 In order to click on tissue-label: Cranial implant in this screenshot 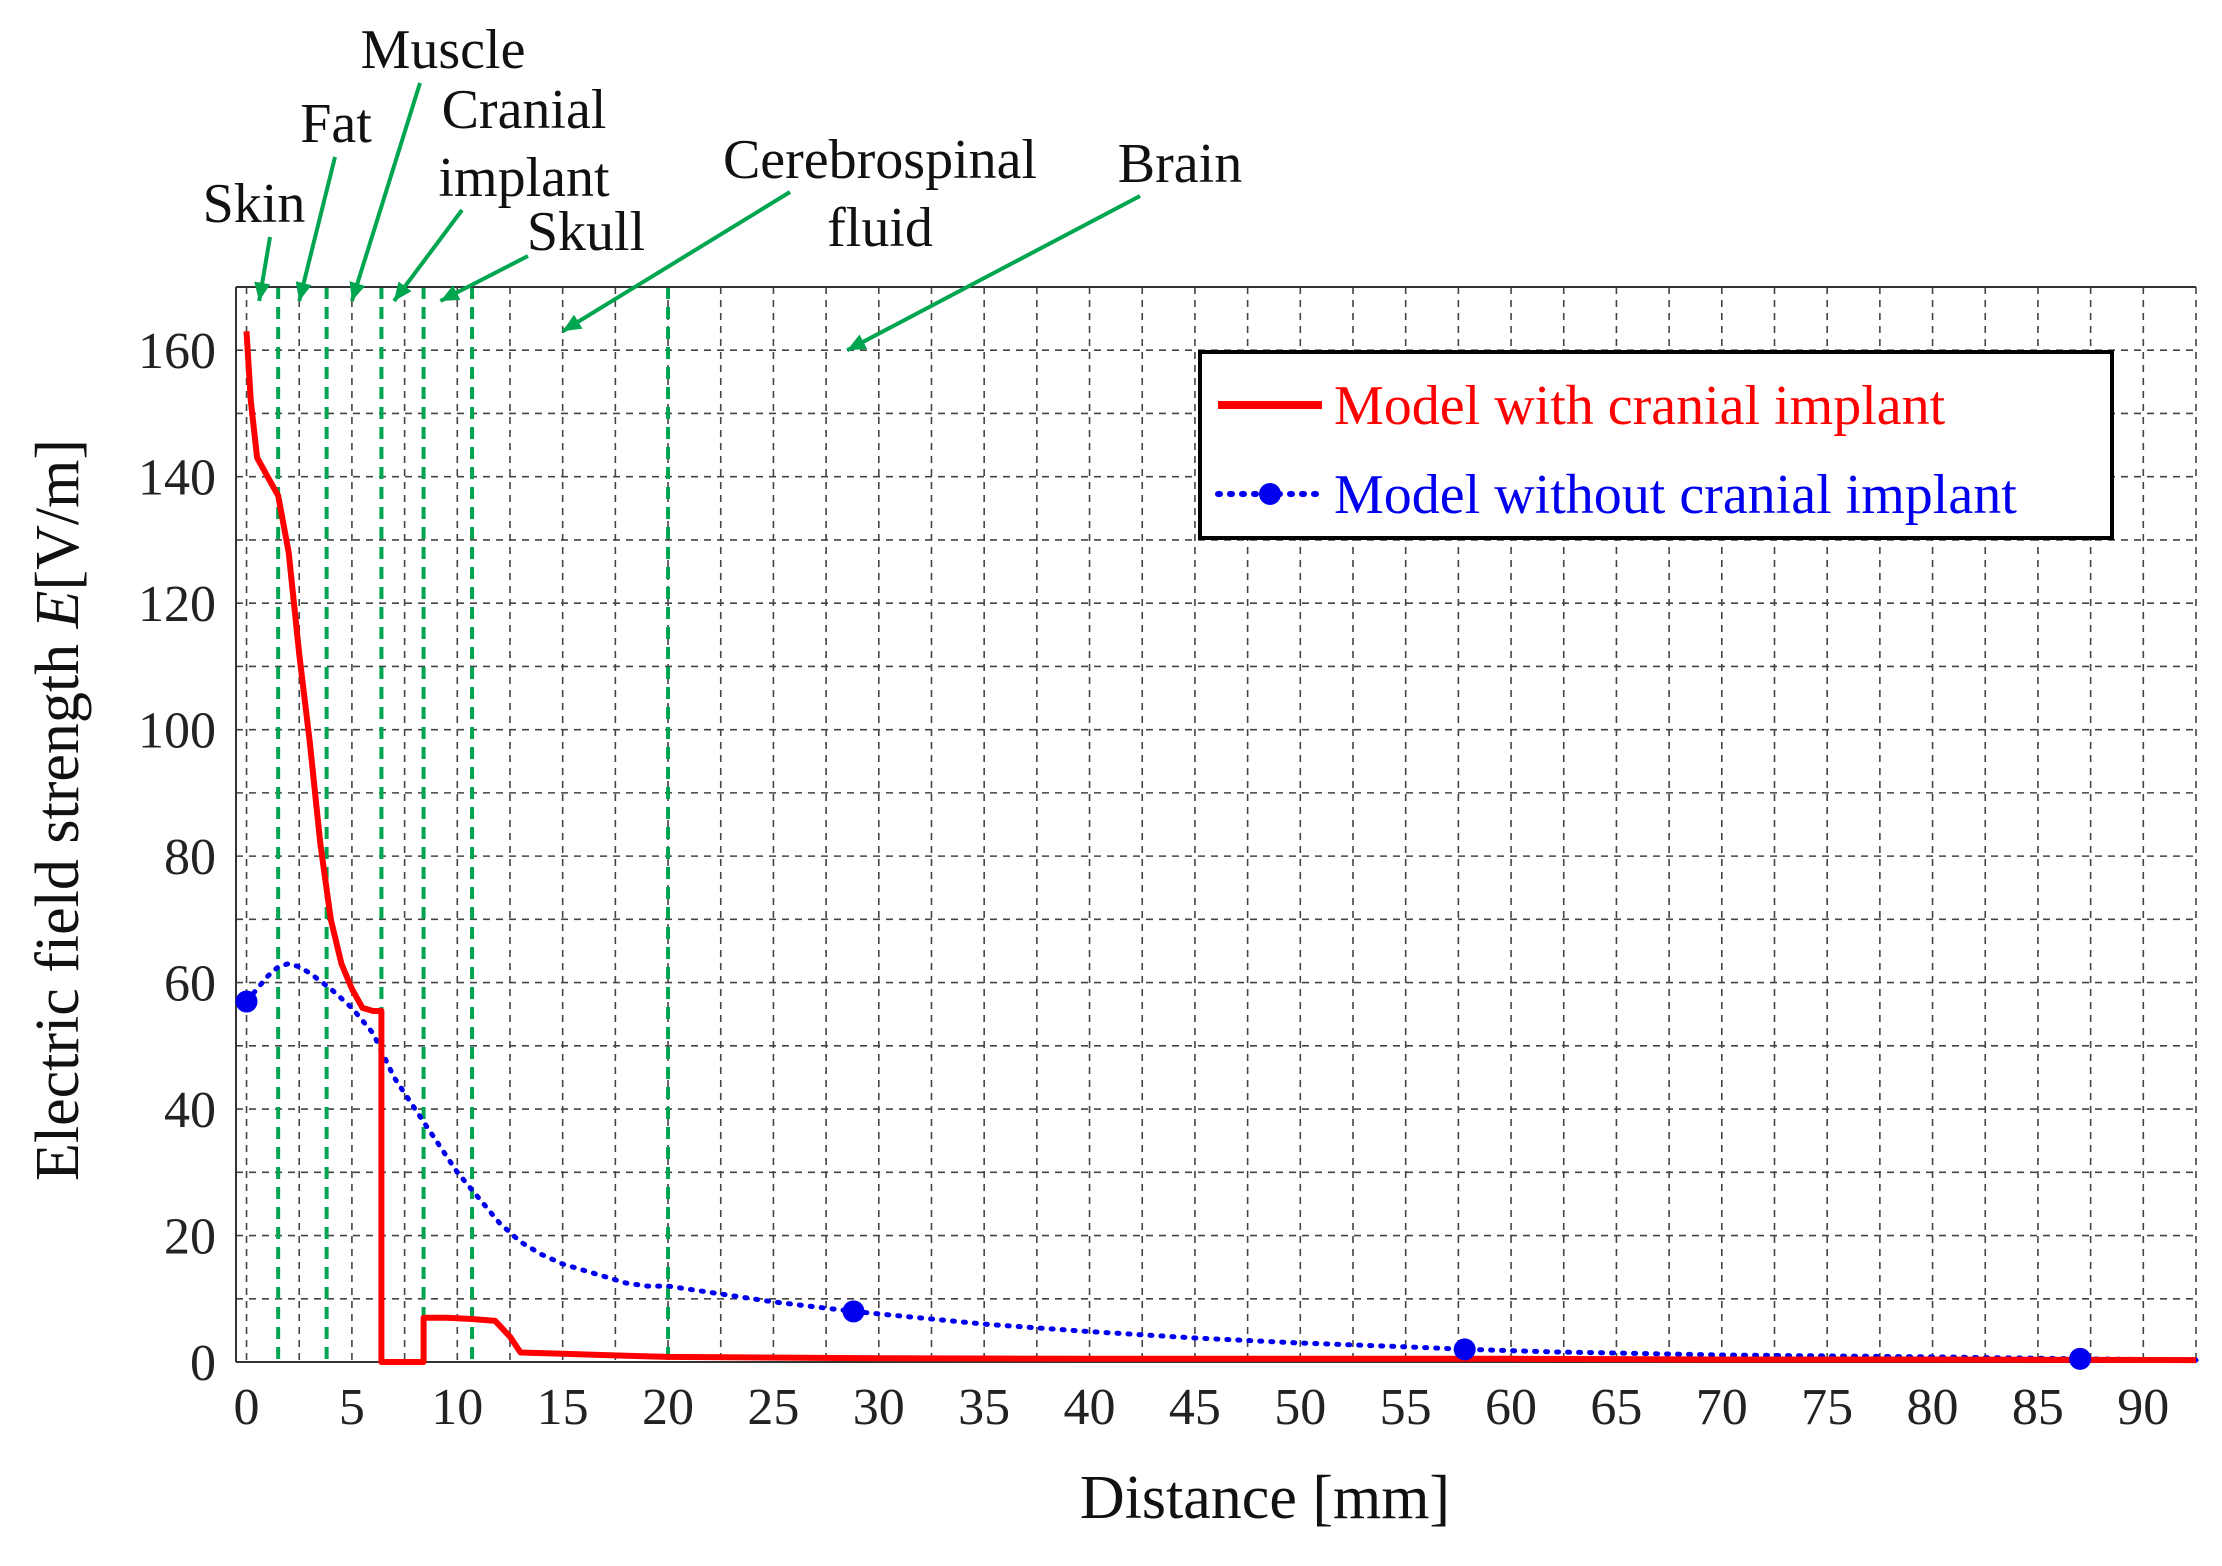, I will do `click(524, 144)`.